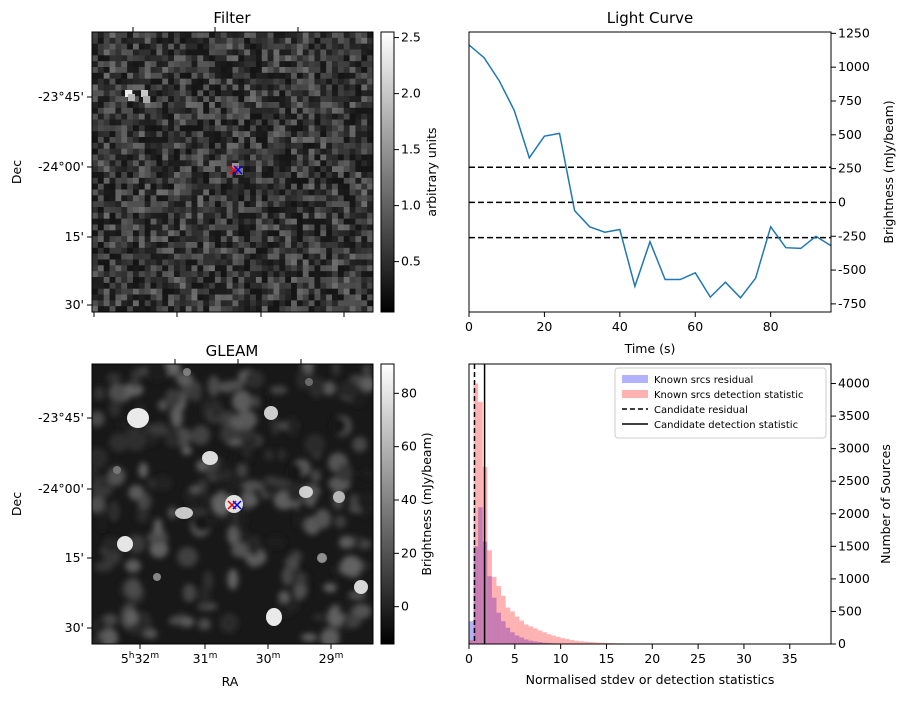  Describe the element at coordinates (854, 383) in the screenshot. I see `ytick-label: 4000` at that location.